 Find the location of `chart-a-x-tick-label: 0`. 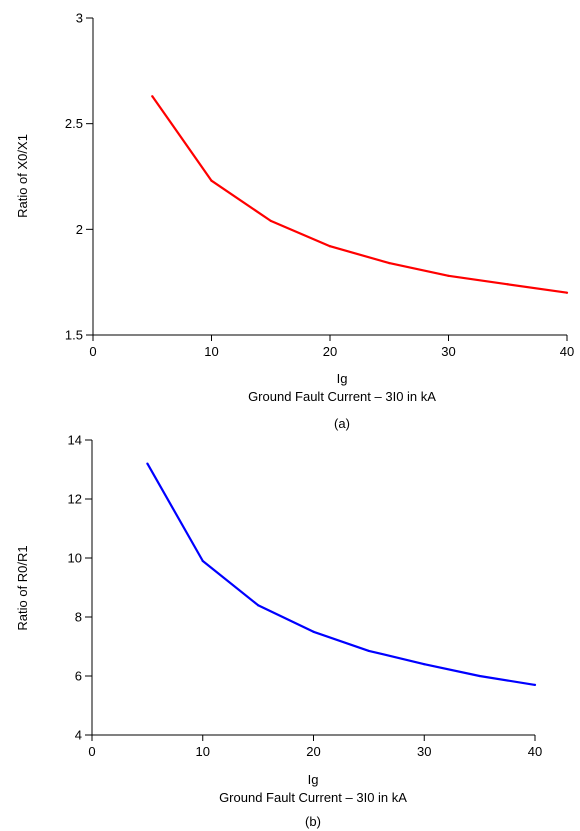

chart-a-x-tick-label: 0 is located at coordinates (92, 351).